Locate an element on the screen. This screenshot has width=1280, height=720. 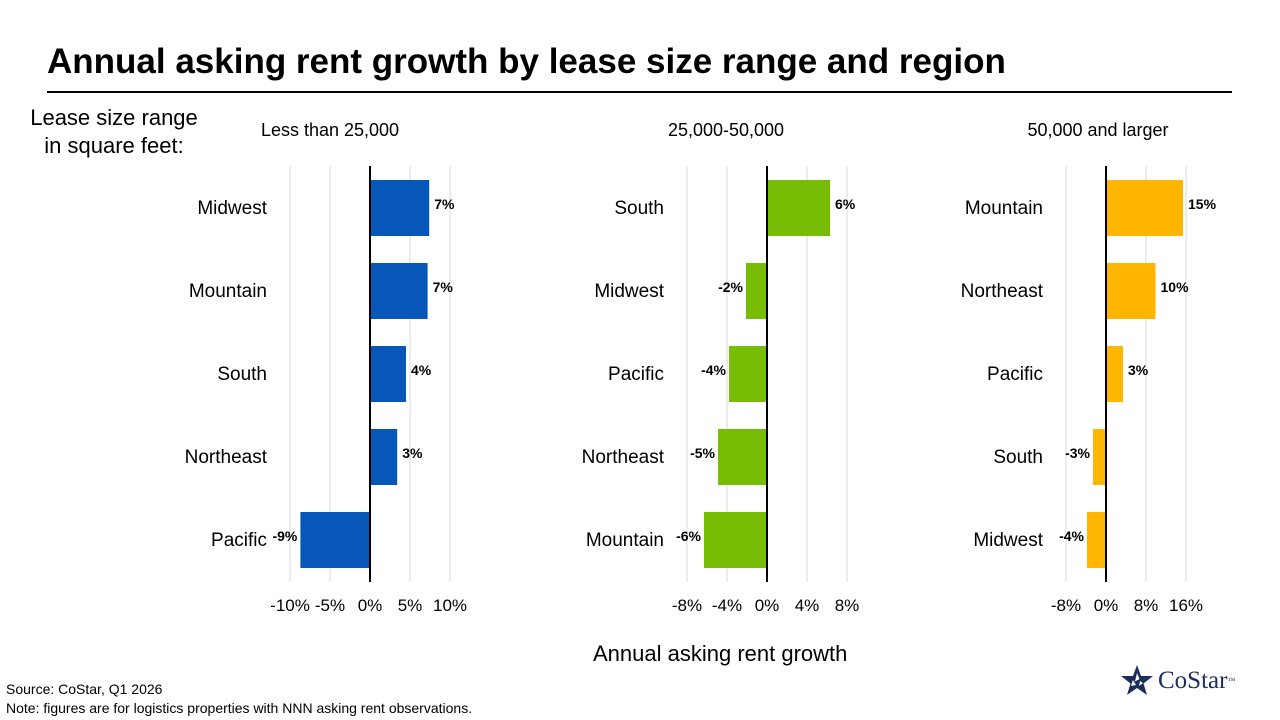
lease-size-label: Lease size range in square feet: is located at coordinates (114, 132).